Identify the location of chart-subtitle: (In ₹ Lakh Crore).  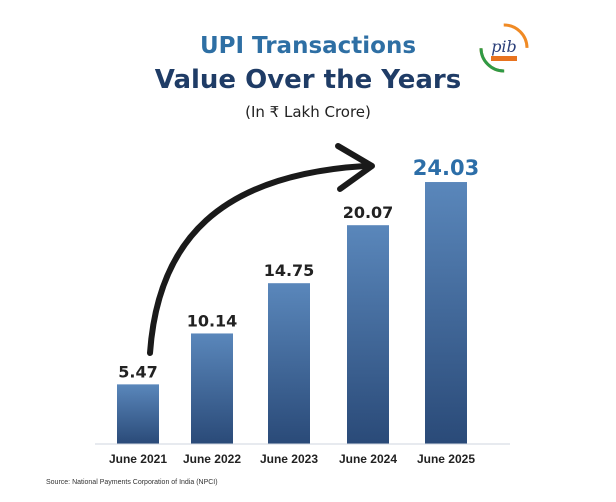
(308, 112).